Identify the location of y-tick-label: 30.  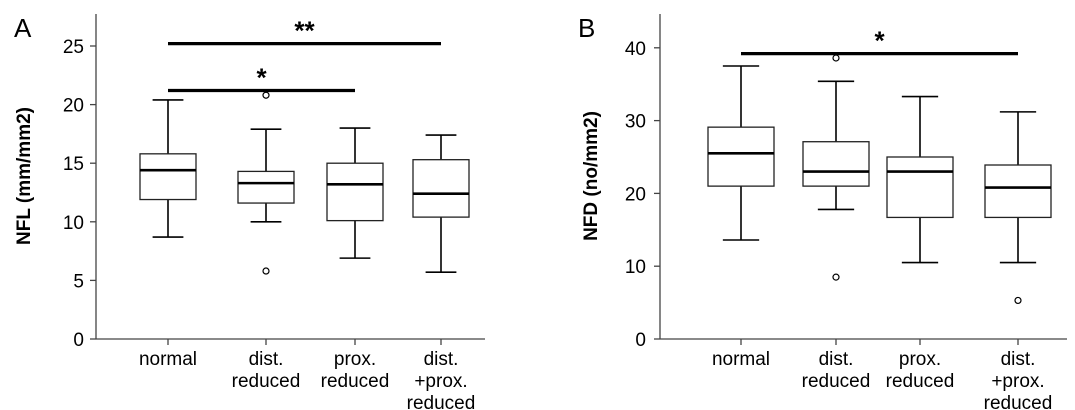
(635, 122).